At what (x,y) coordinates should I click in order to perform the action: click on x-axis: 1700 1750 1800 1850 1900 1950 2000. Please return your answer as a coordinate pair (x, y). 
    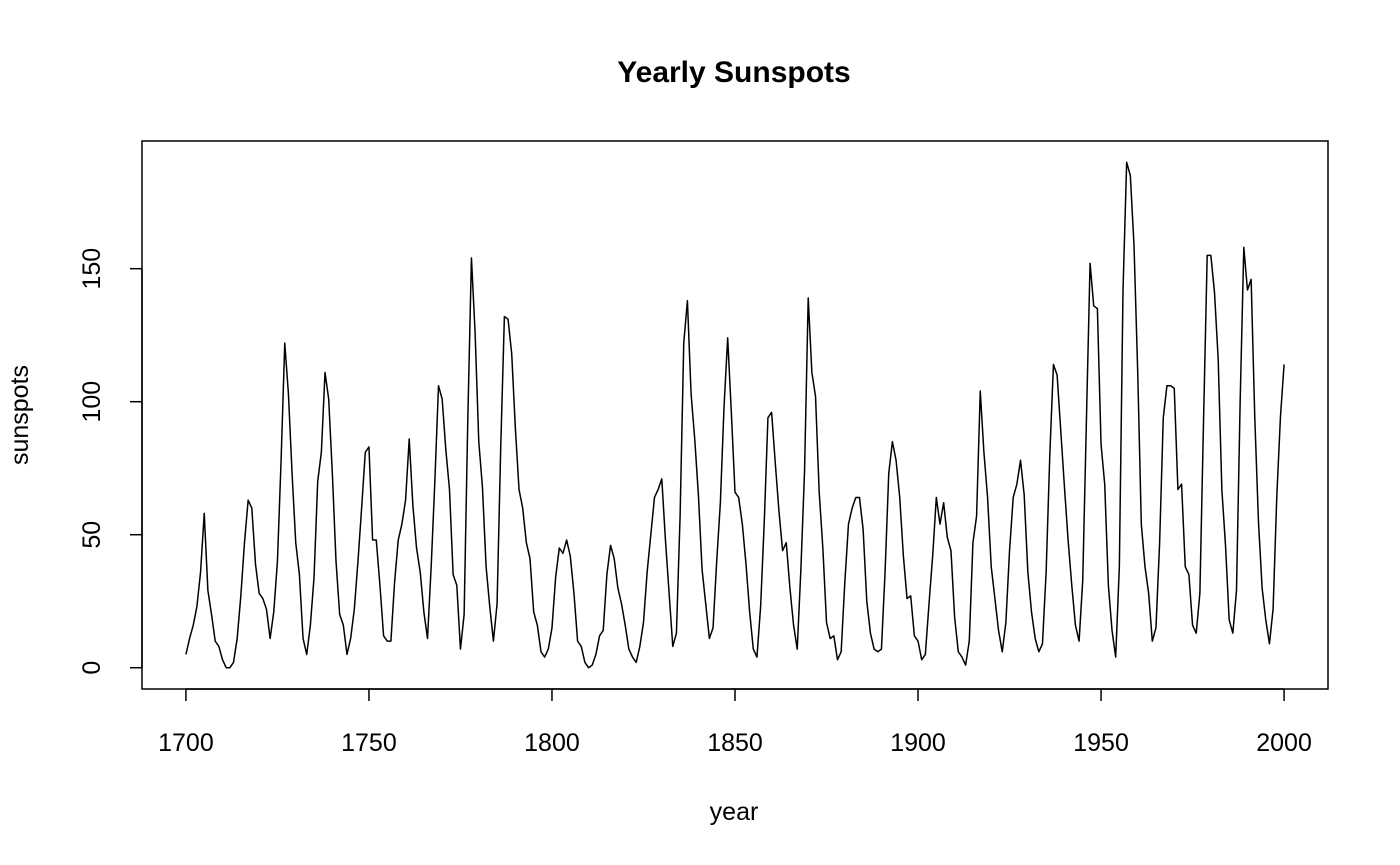
    Looking at the image, I should click on (735, 722).